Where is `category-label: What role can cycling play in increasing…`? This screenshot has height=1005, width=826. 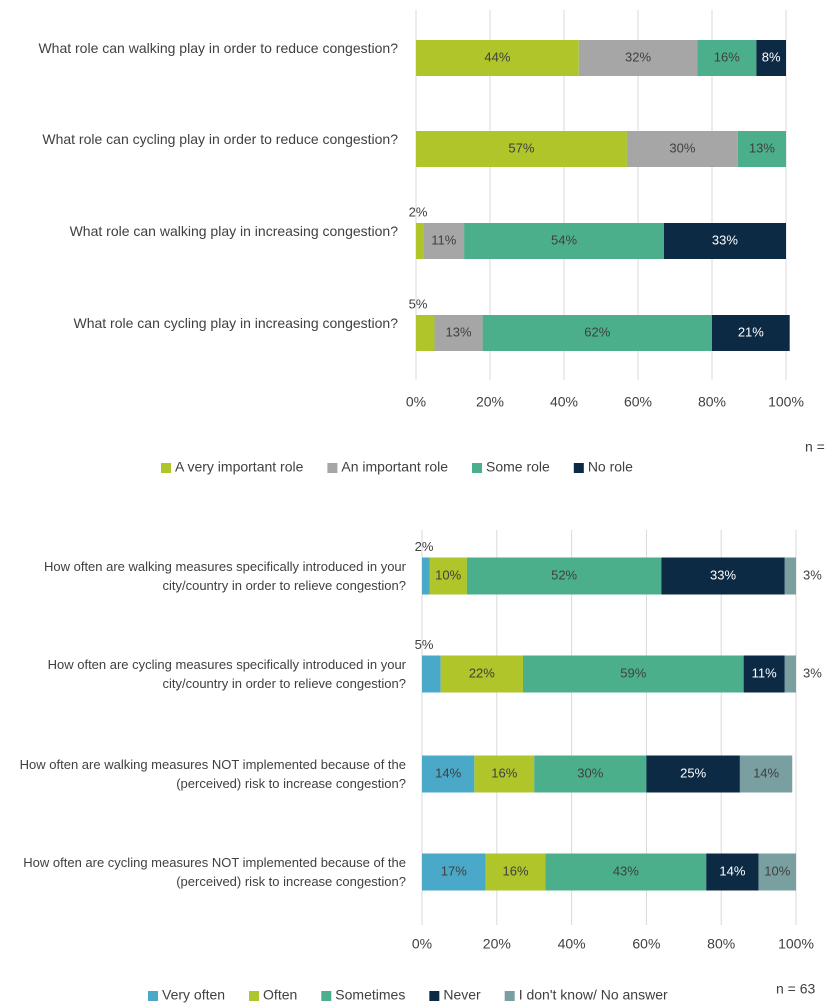 category-label: What role can cycling play in increasing… is located at coordinates (235, 323).